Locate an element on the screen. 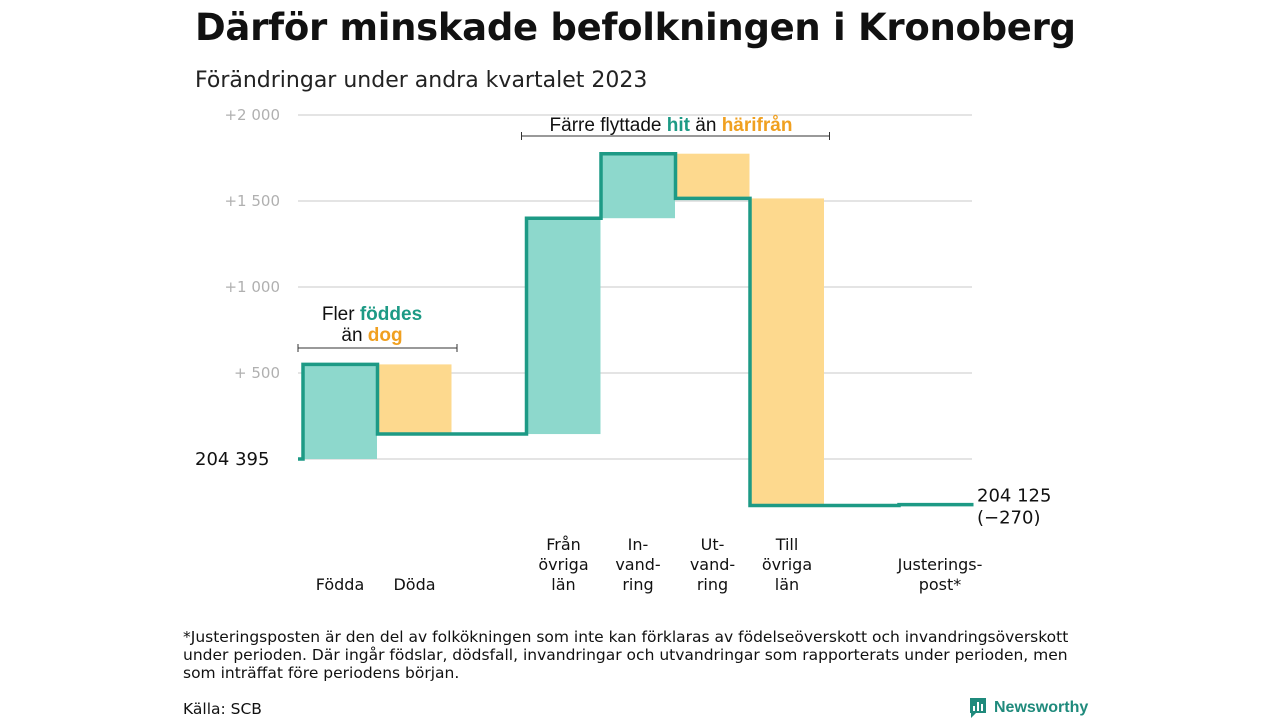 Image resolution: width=1280 pixels, height=720 pixels. annotation-segment: föddes is located at coordinates (391, 314).